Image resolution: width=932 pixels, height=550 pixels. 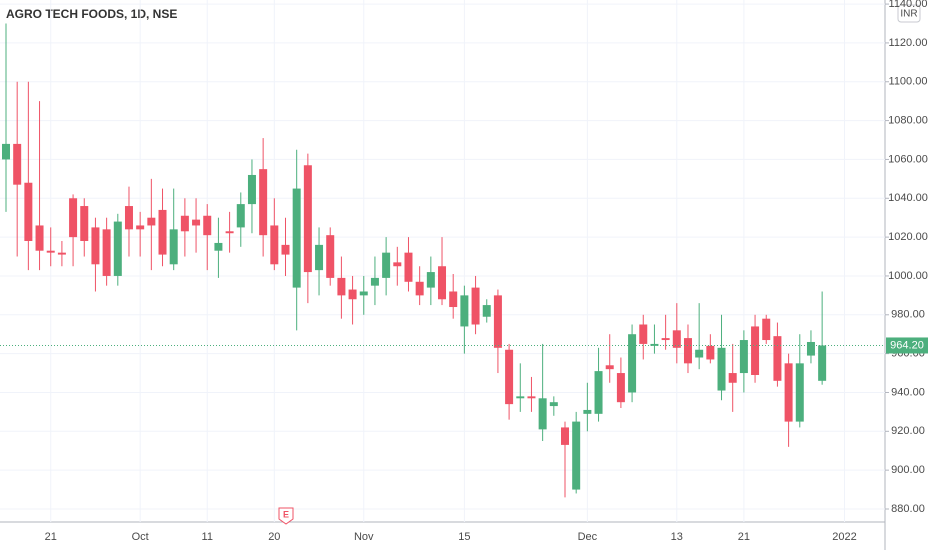 What do you see at coordinates (908, 237) in the screenshot?
I see `y-tick-label: 1020.00` at bounding box center [908, 237].